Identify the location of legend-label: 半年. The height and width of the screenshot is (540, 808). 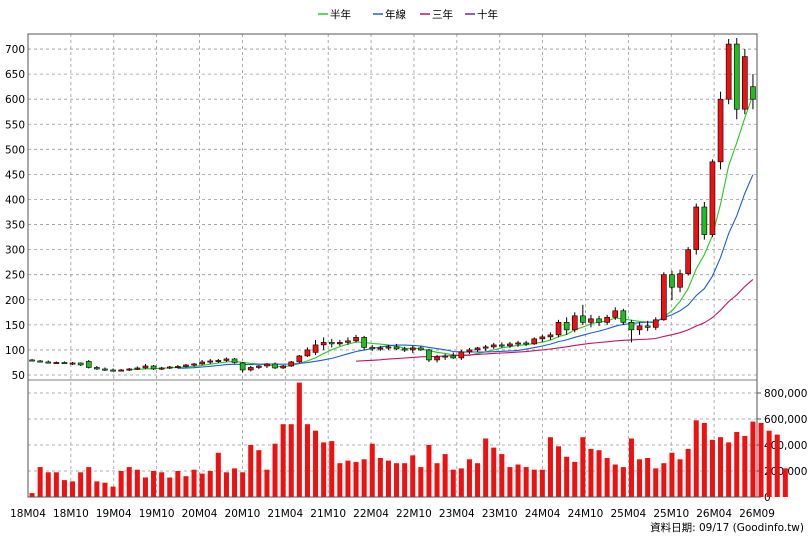
(340, 14).